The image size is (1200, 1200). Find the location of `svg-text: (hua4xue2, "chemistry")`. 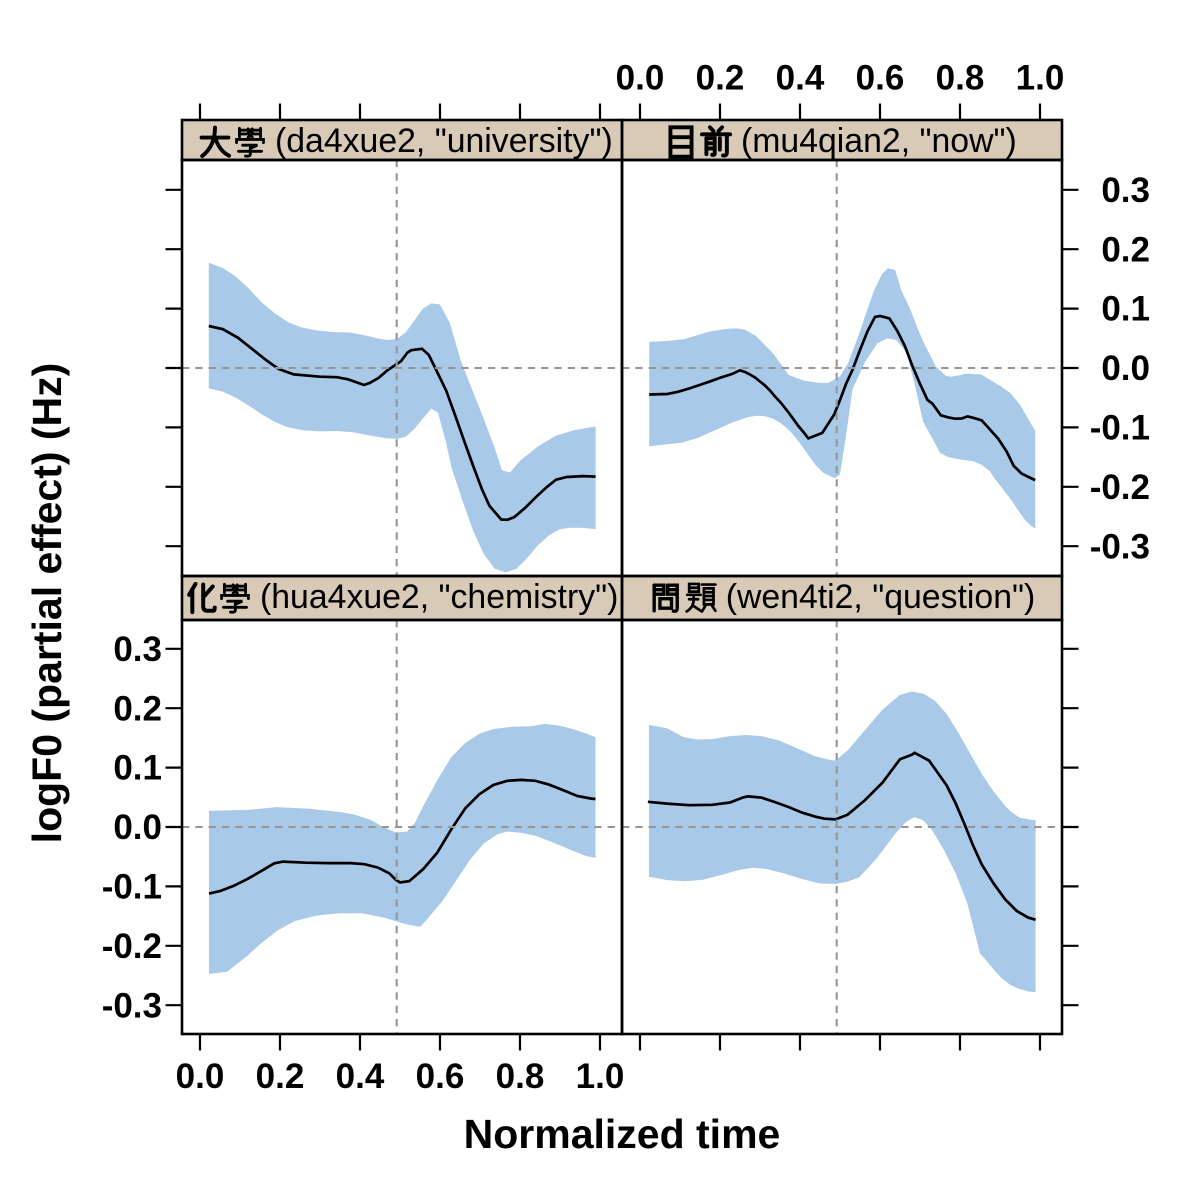

svg-text: (hua4xue2, "chemistry") is located at coordinates (439, 597).